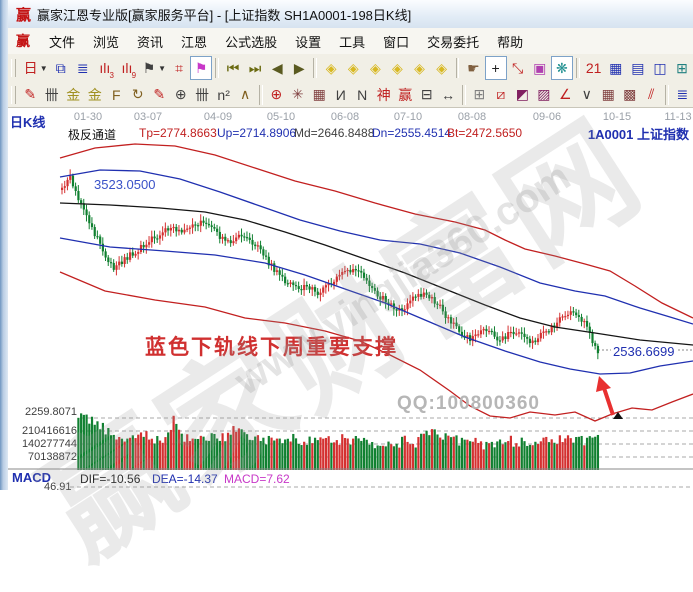 This screenshot has height=592, width=693. What do you see at coordinates (485, 133) in the screenshot?
I see `indicator-param: Bt=2472.5650` at bounding box center [485, 133].